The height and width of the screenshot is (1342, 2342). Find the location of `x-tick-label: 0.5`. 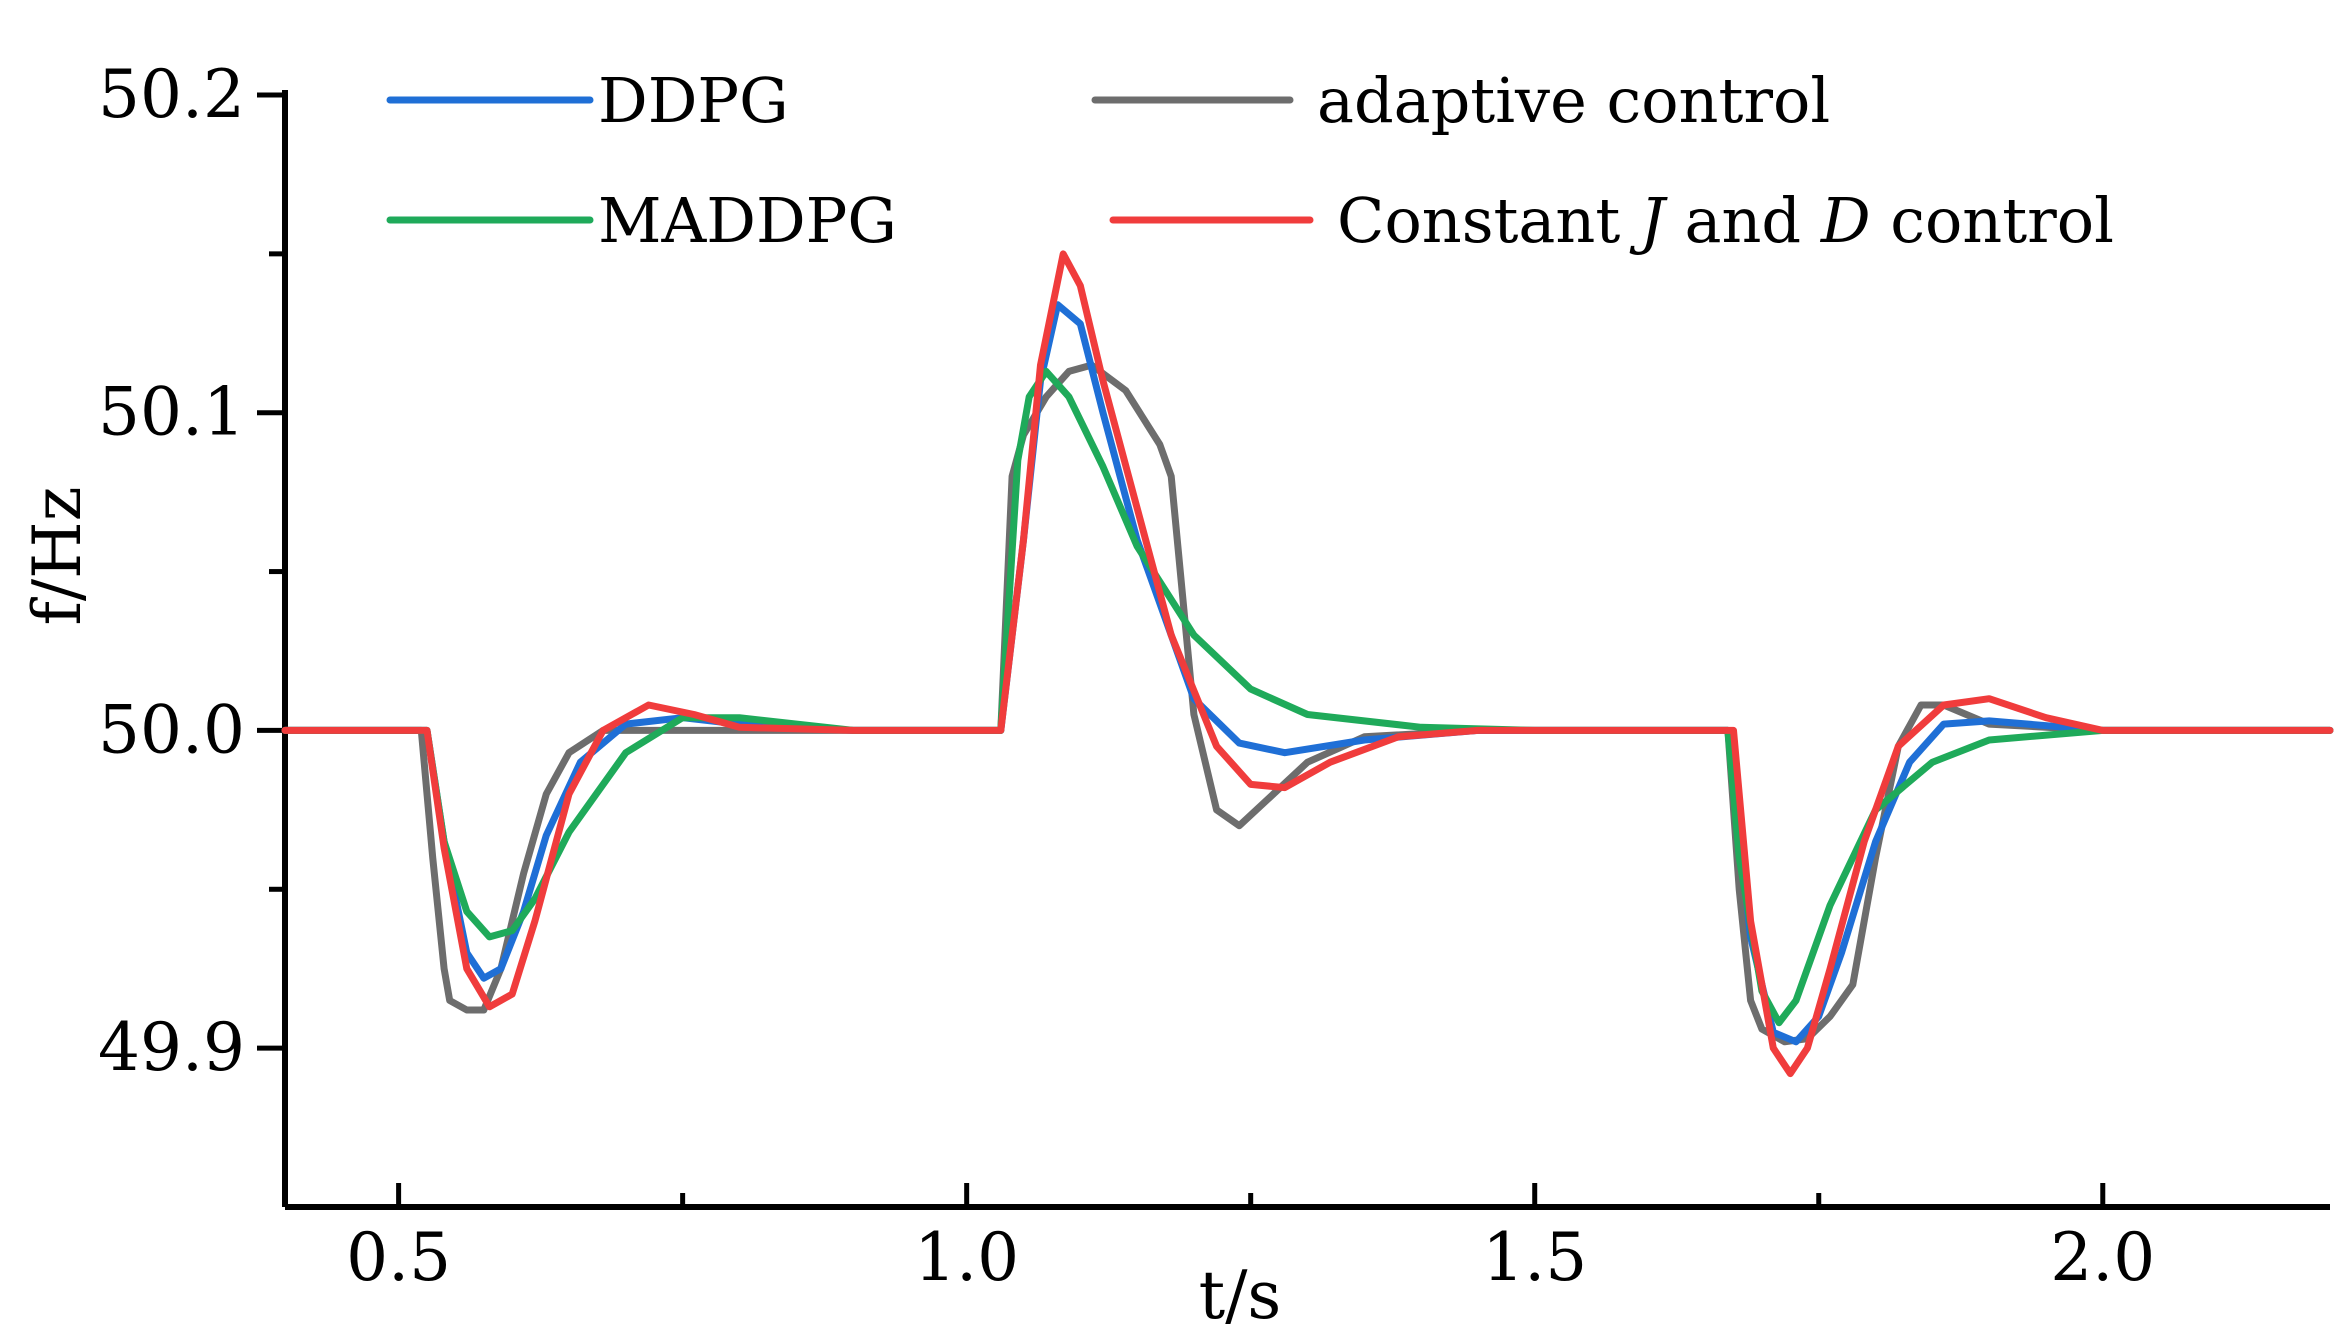

x-tick-label: 0.5 is located at coordinates (398, 1257).